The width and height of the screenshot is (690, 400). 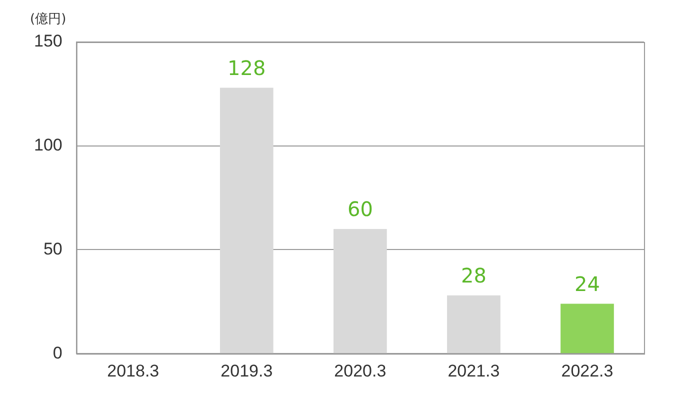 What do you see at coordinates (360, 209) in the screenshot?
I see `data-label: 60` at bounding box center [360, 209].